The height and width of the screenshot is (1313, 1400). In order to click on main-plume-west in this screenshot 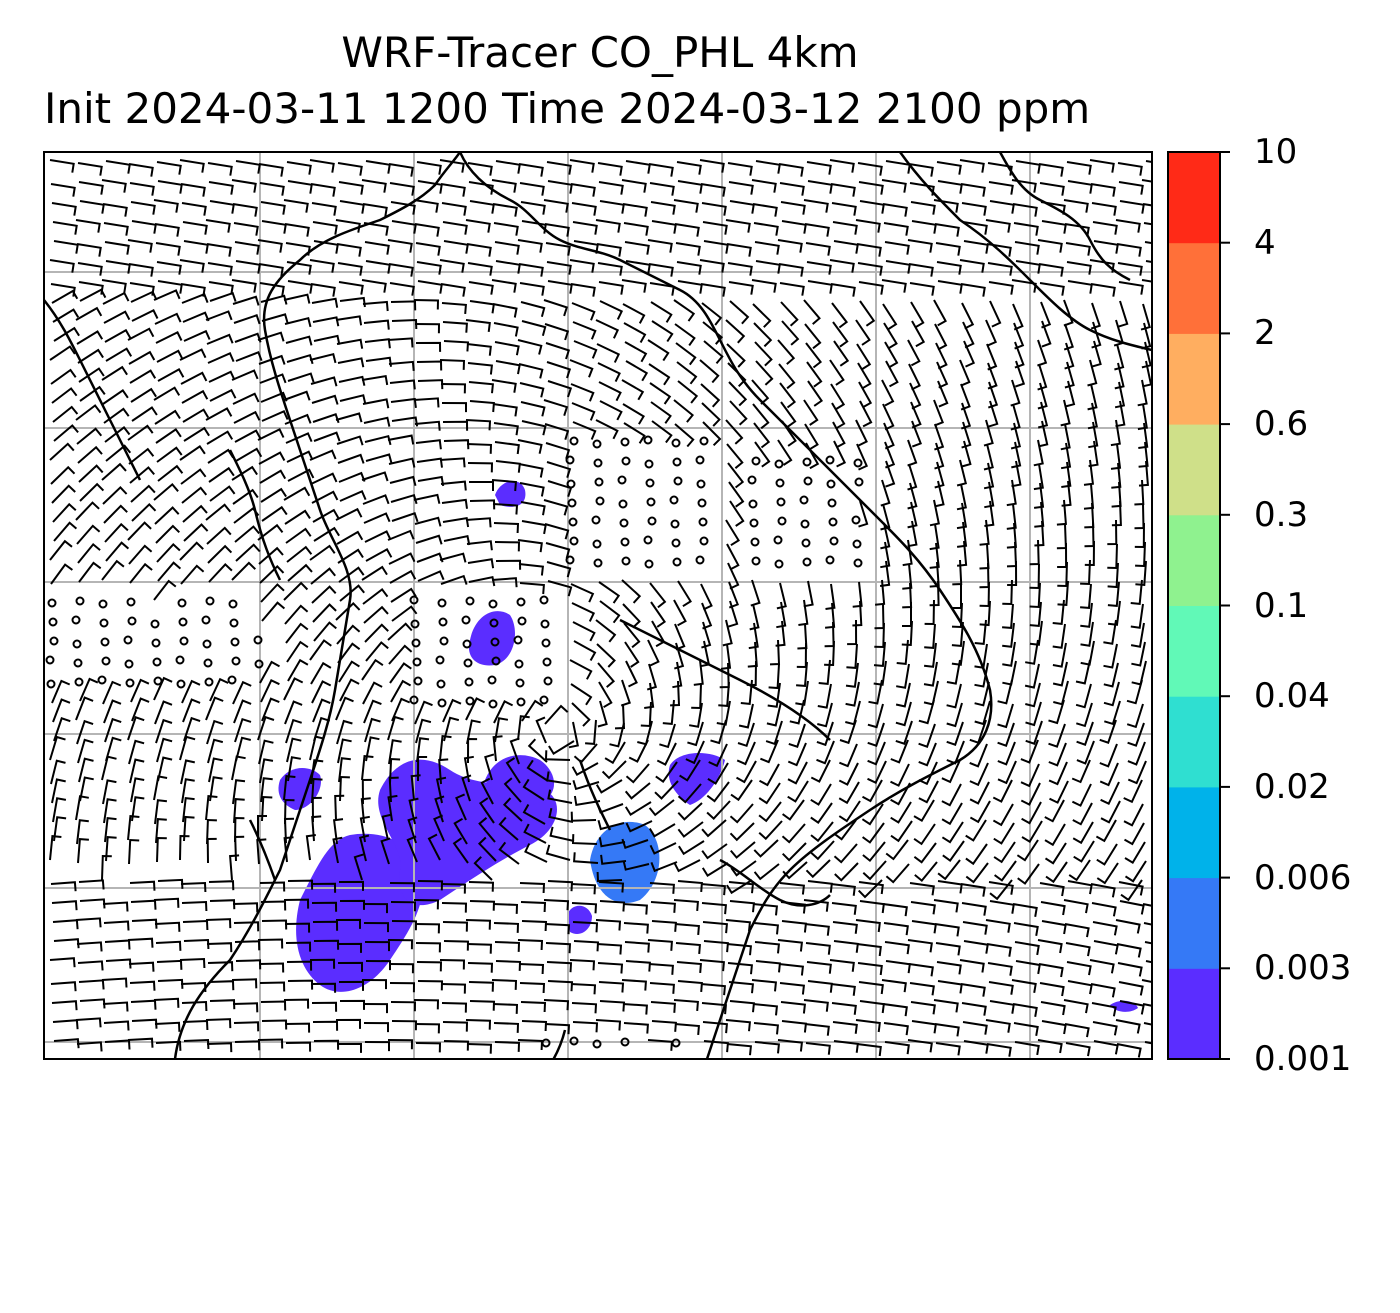, I will do `click(359, 912)`.